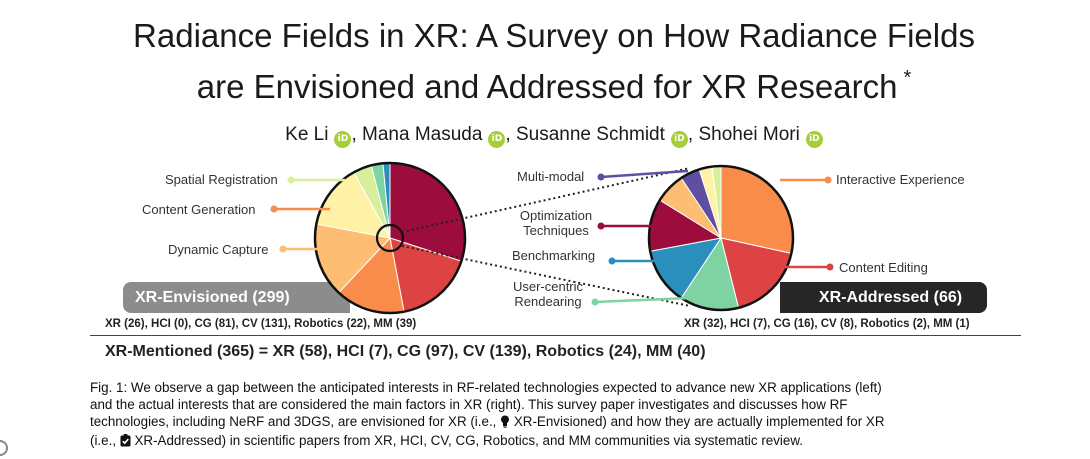 This screenshot has width=1090, height=459. Describe the element at coordinates (548, 301) in the screenshot. I see `label-user-centric-line-2: Rendearing` at that location.